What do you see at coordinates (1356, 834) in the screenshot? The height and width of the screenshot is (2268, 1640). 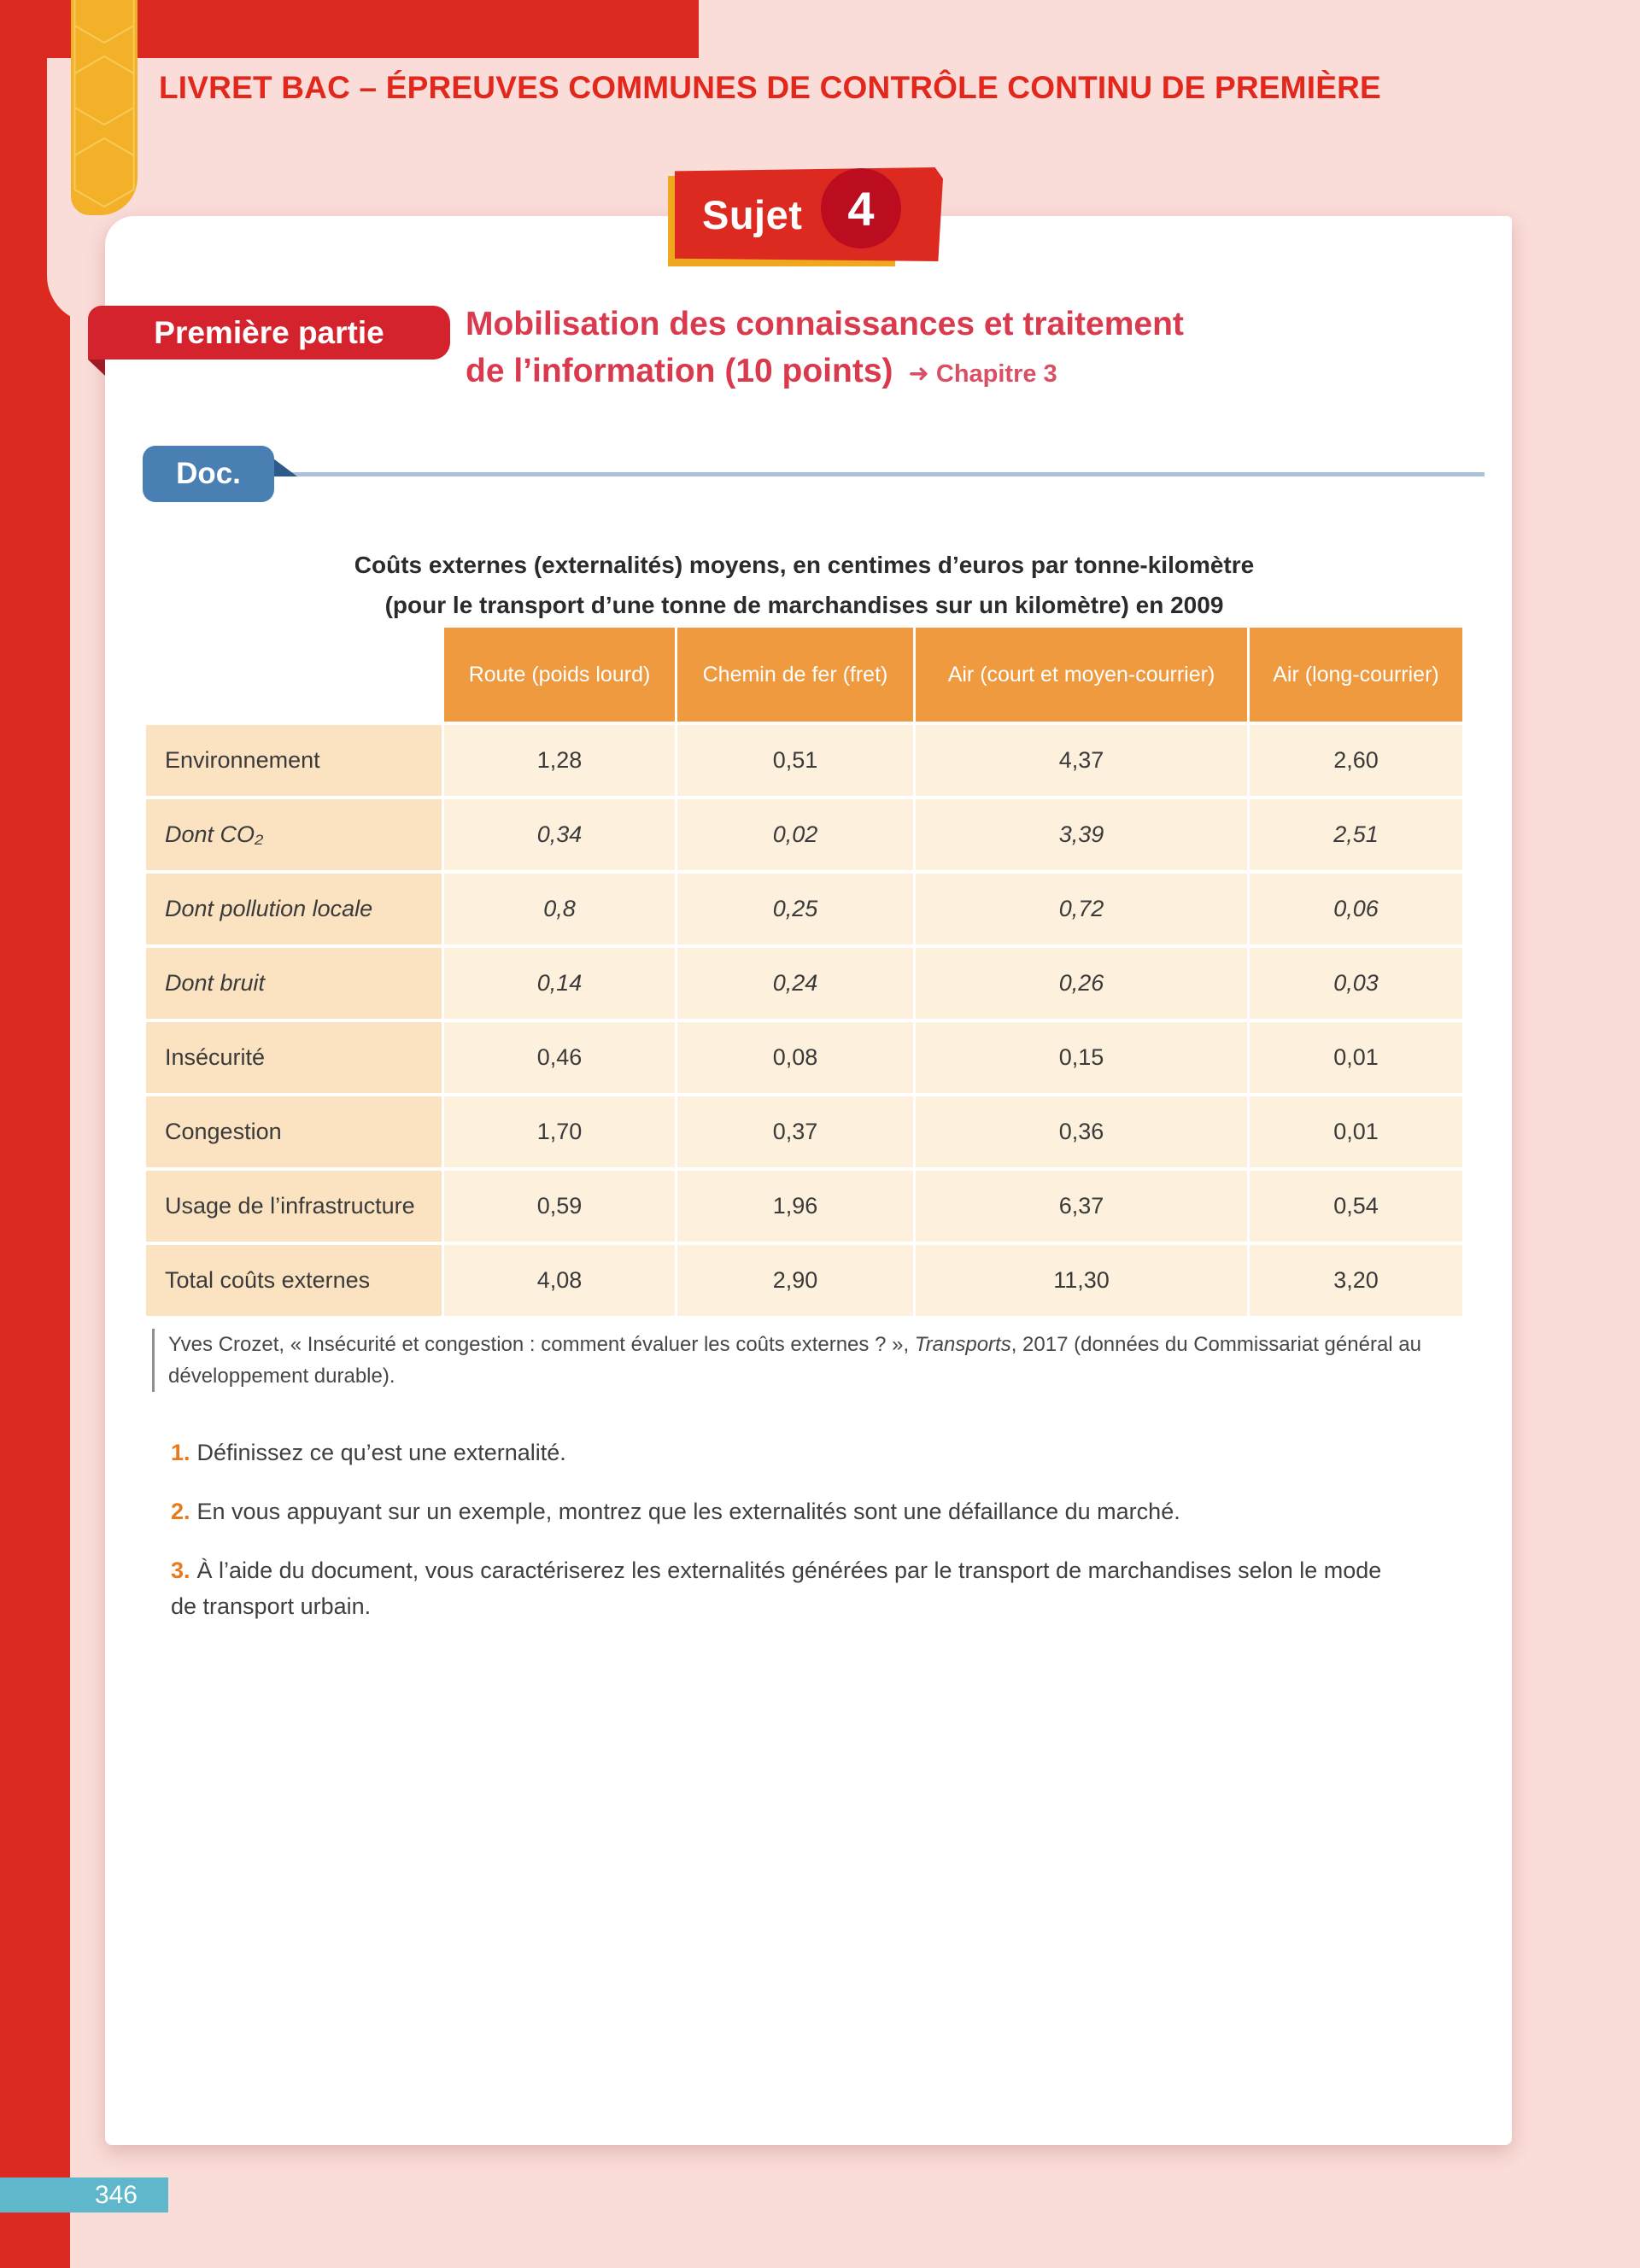 I see `table-cell: 2,51` at bounding box center [1356, 834].